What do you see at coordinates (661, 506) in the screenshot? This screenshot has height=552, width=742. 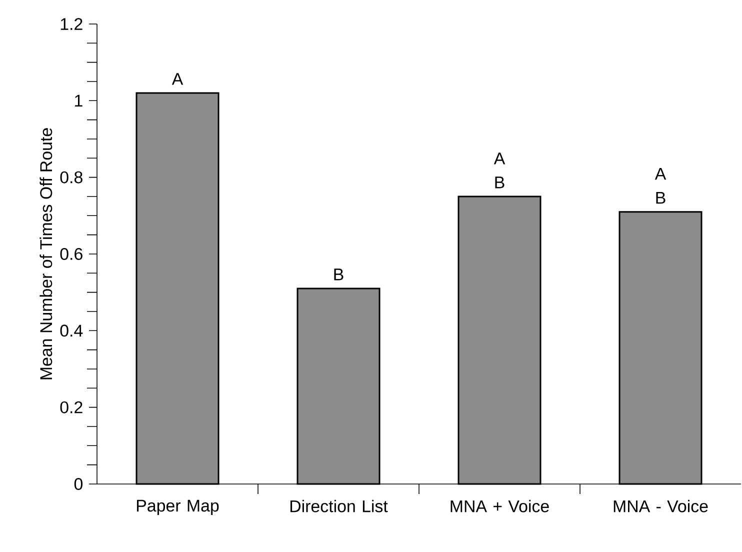 I see `x-tick-label: MNA - Voice` at bounding box center [661, 506].